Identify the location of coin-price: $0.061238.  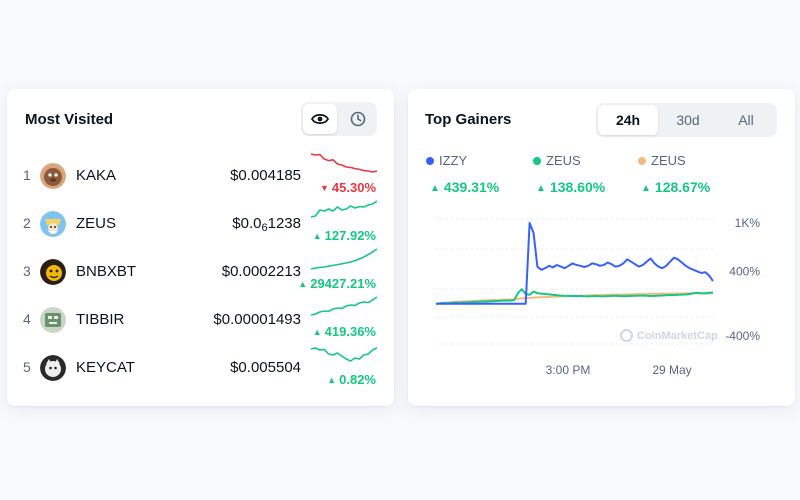
(266, 224).